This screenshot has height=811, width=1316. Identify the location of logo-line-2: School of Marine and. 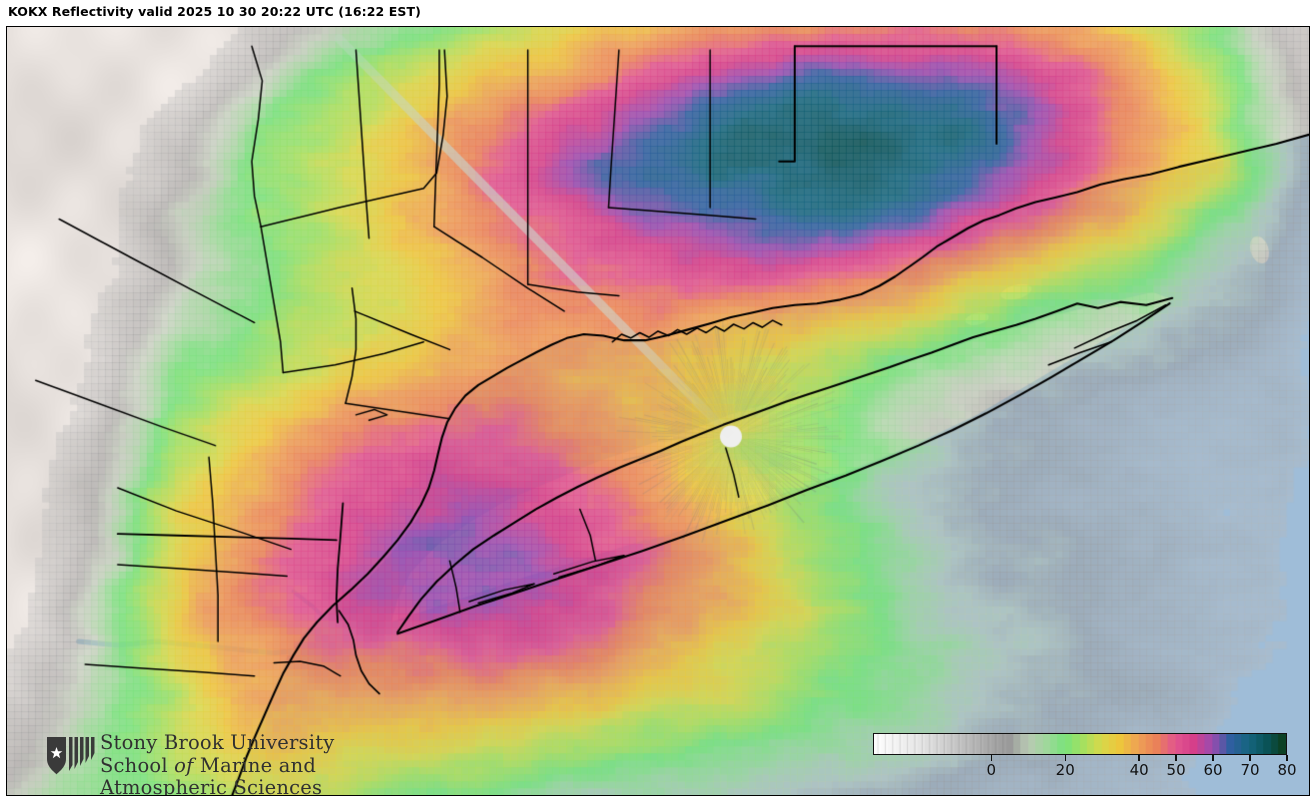
(215, 765).